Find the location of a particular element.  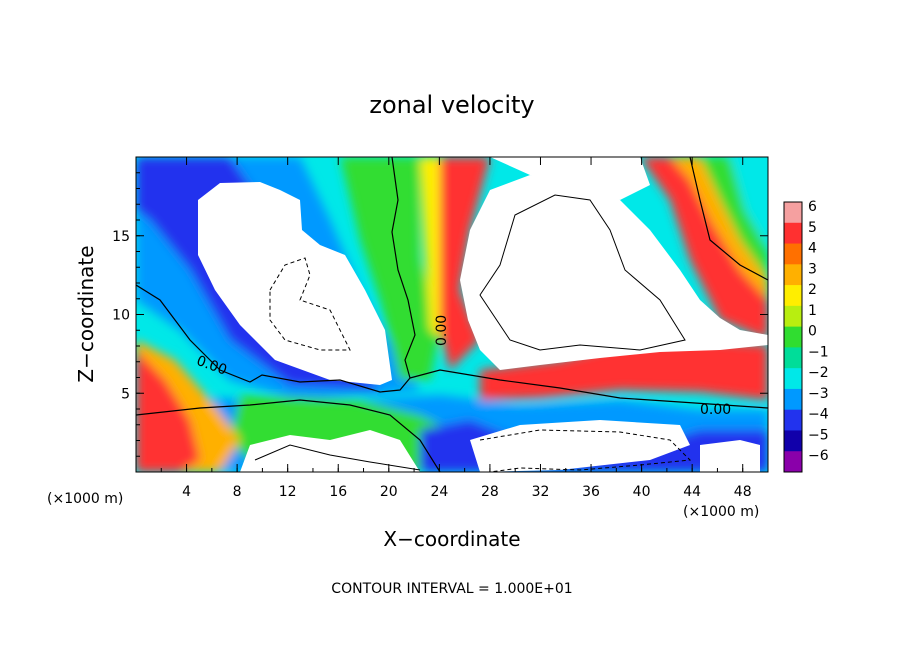

x-tick-label: 24 is located at coordinates (439, 492).